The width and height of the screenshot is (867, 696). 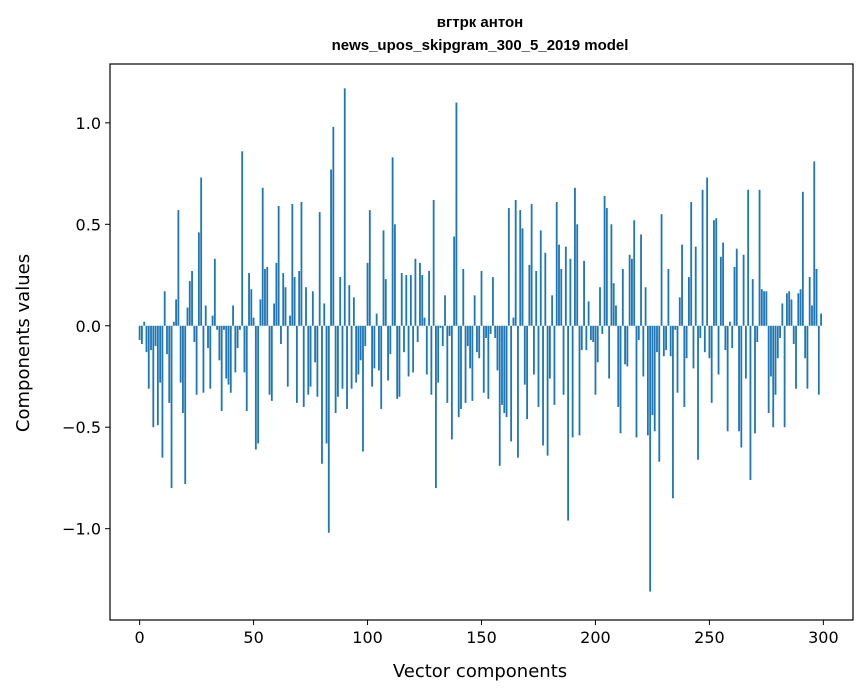 What do you see at coordinates (88, 326) in the screenshot?
I see `y-tick-label-2: 0.0` at bounding box center [88, 326].